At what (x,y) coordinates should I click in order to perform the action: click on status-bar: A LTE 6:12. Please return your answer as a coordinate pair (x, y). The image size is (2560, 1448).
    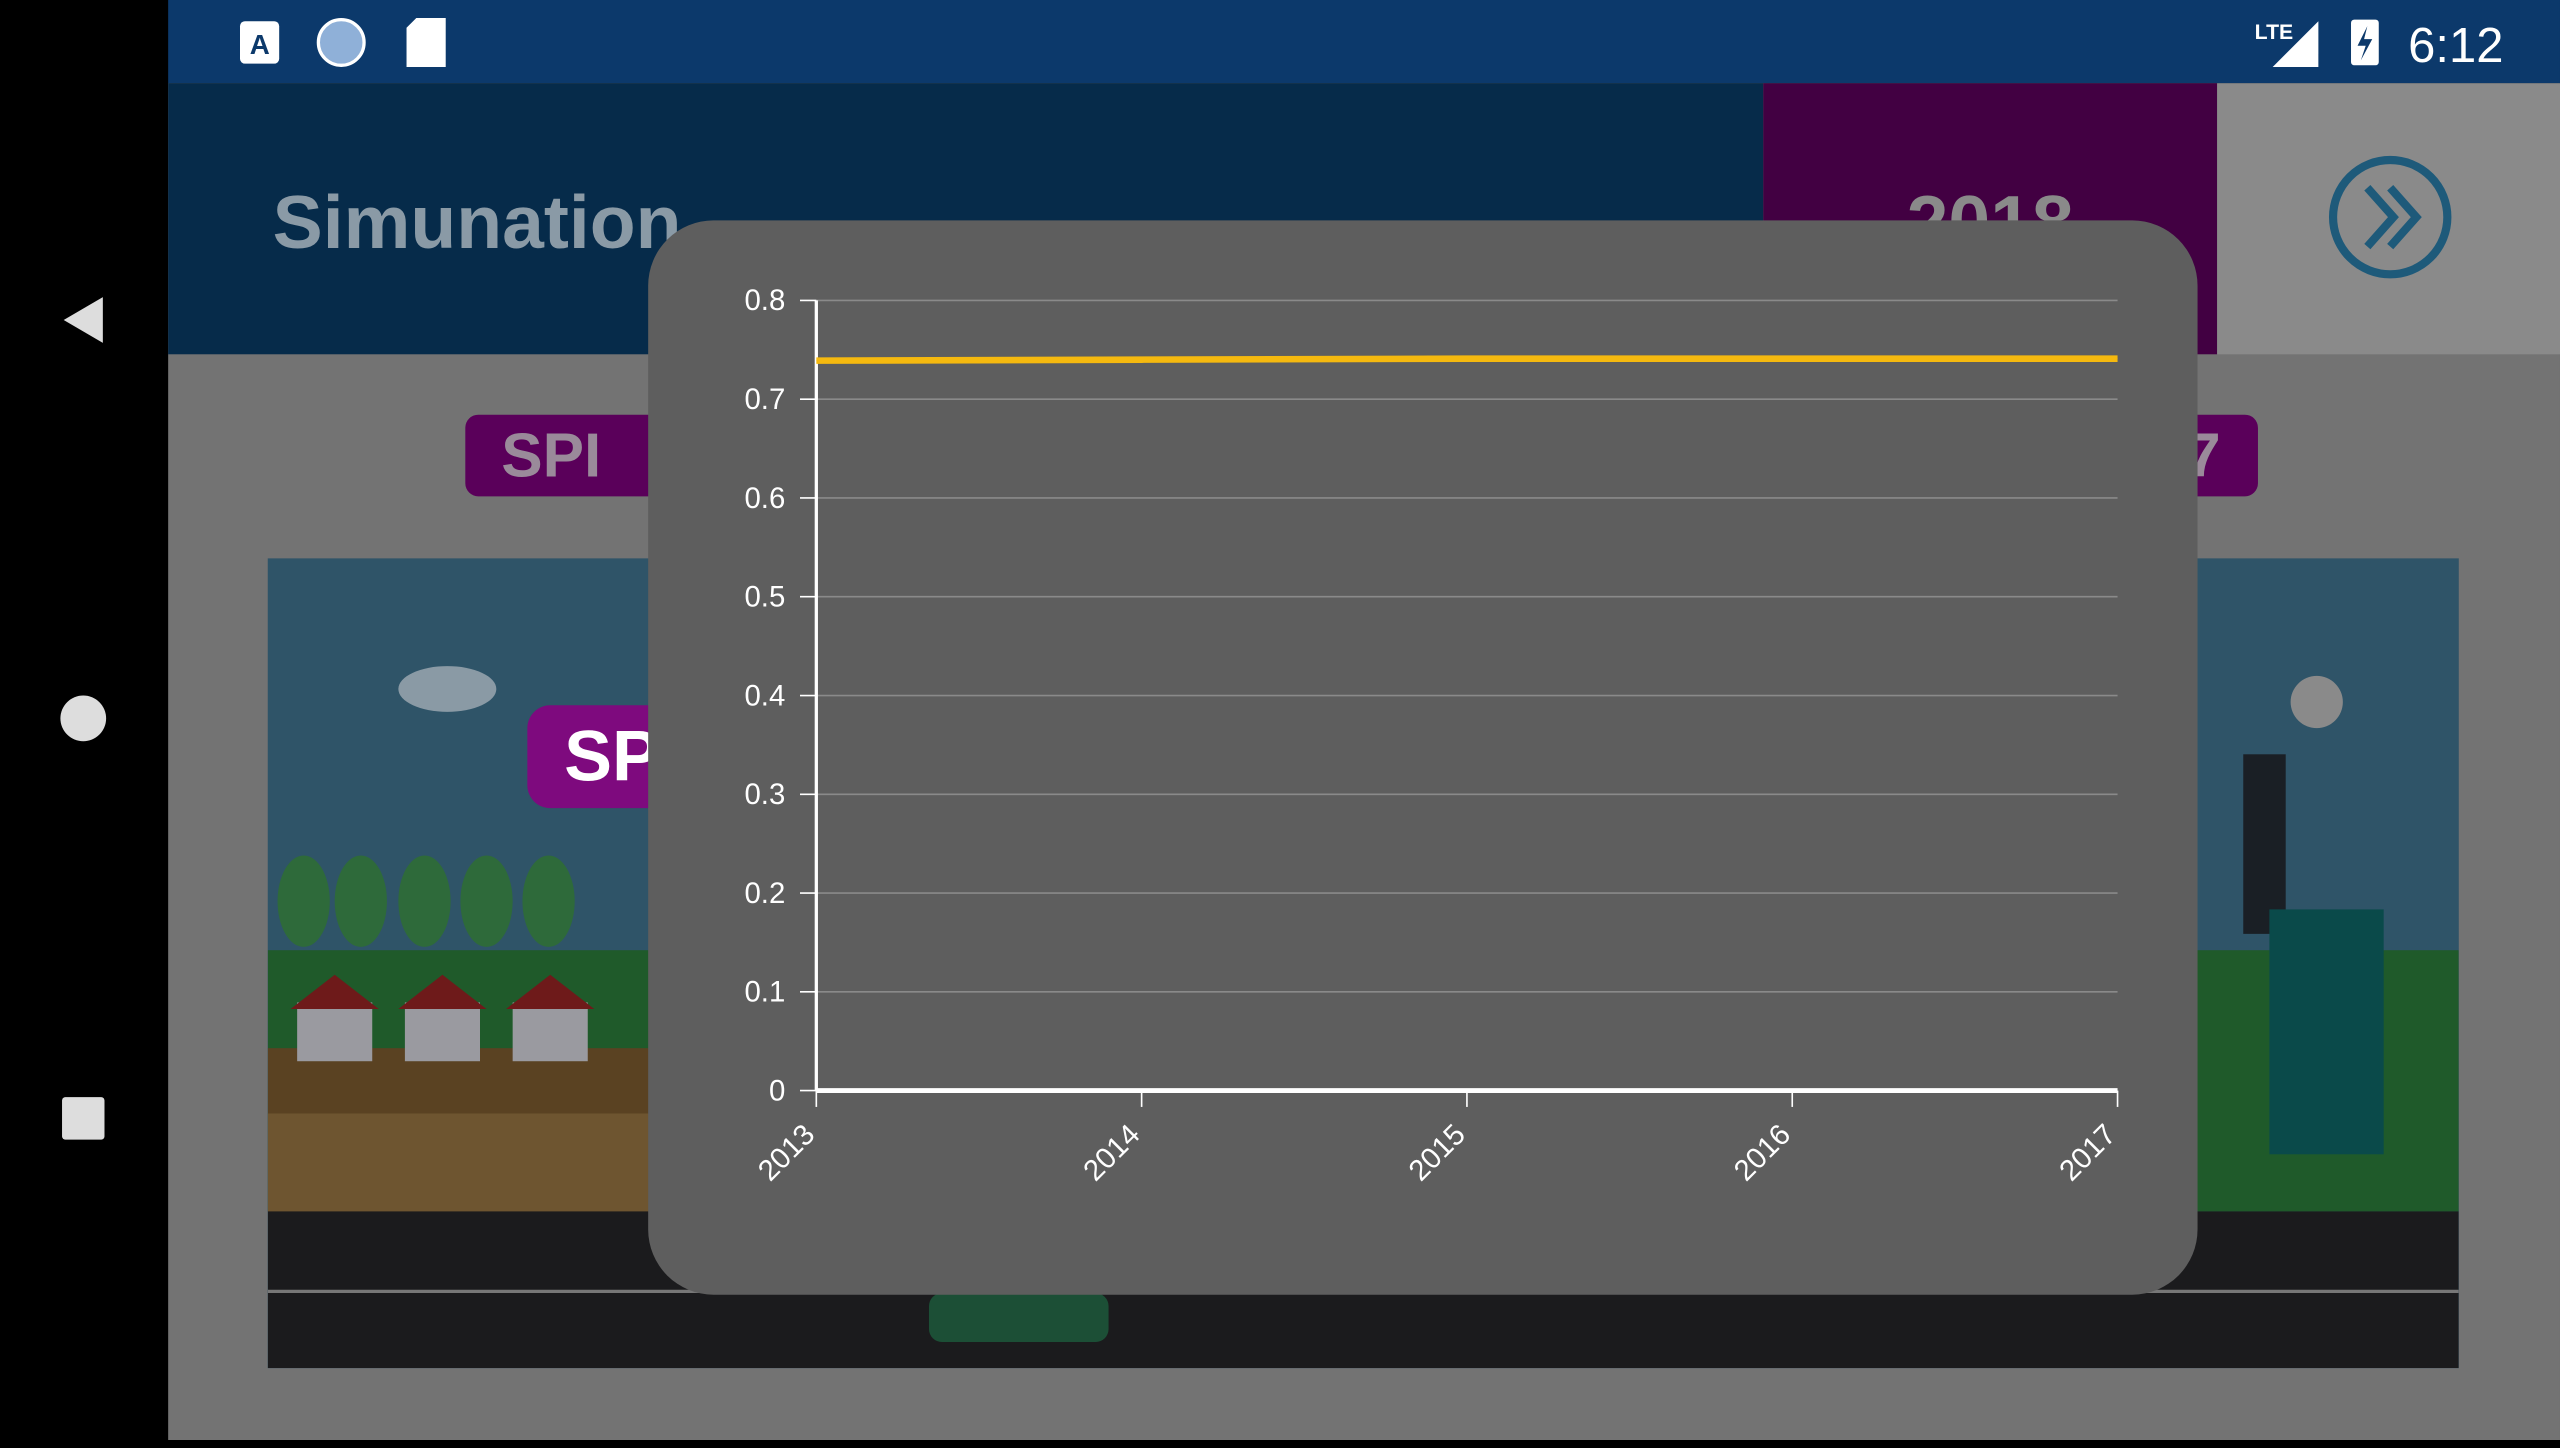
    Looking at the image, I should click on (1364, 41).